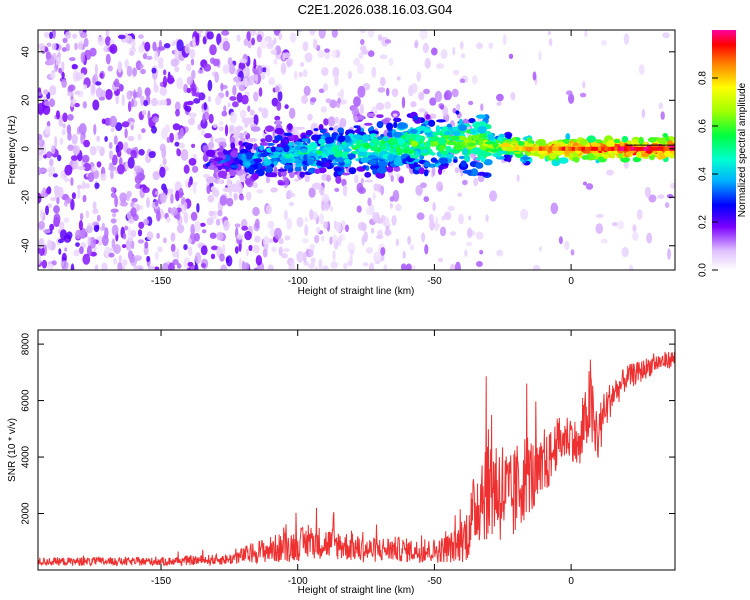 The image size is (750, 600). I want to click on spectrogram-ytick-label: -40, so click(26, 245).